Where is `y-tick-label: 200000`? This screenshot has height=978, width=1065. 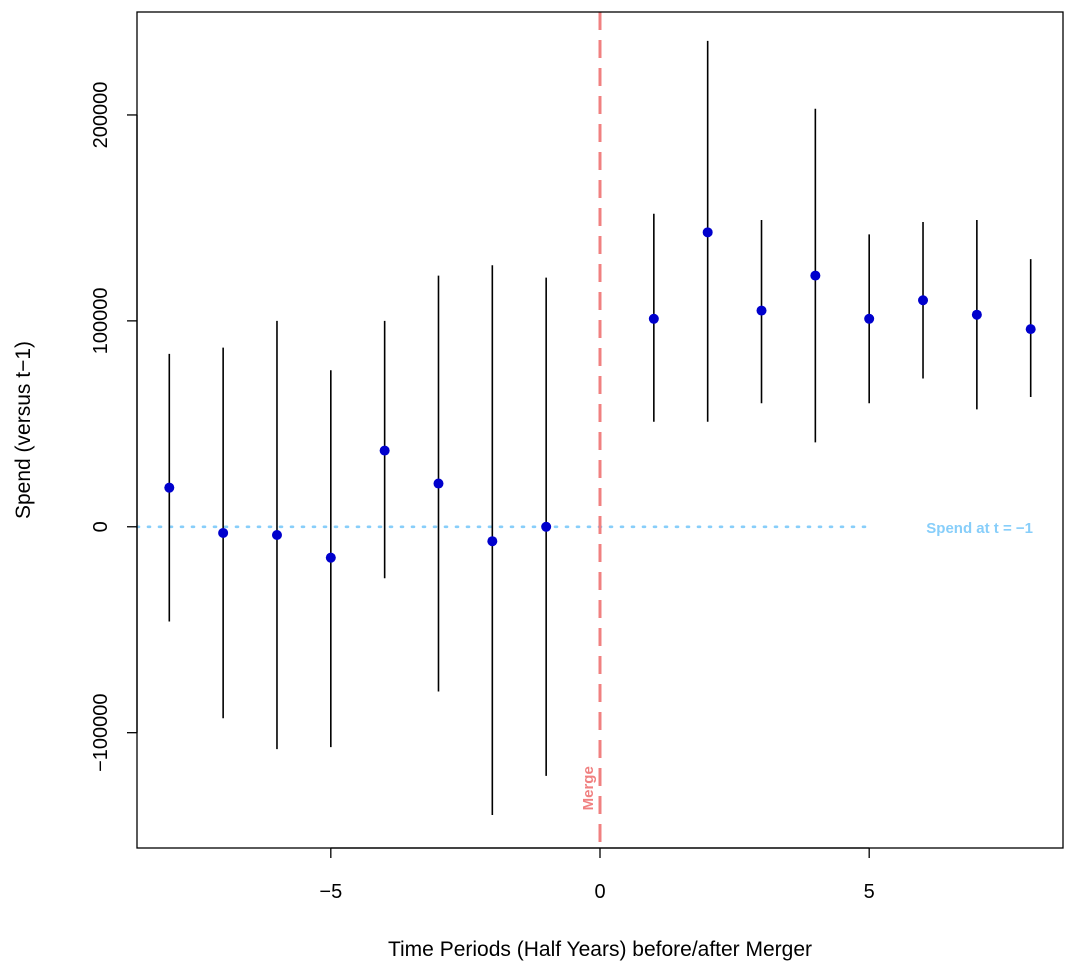 y-tick-label: 200000 is located at coordinates (101, 115).